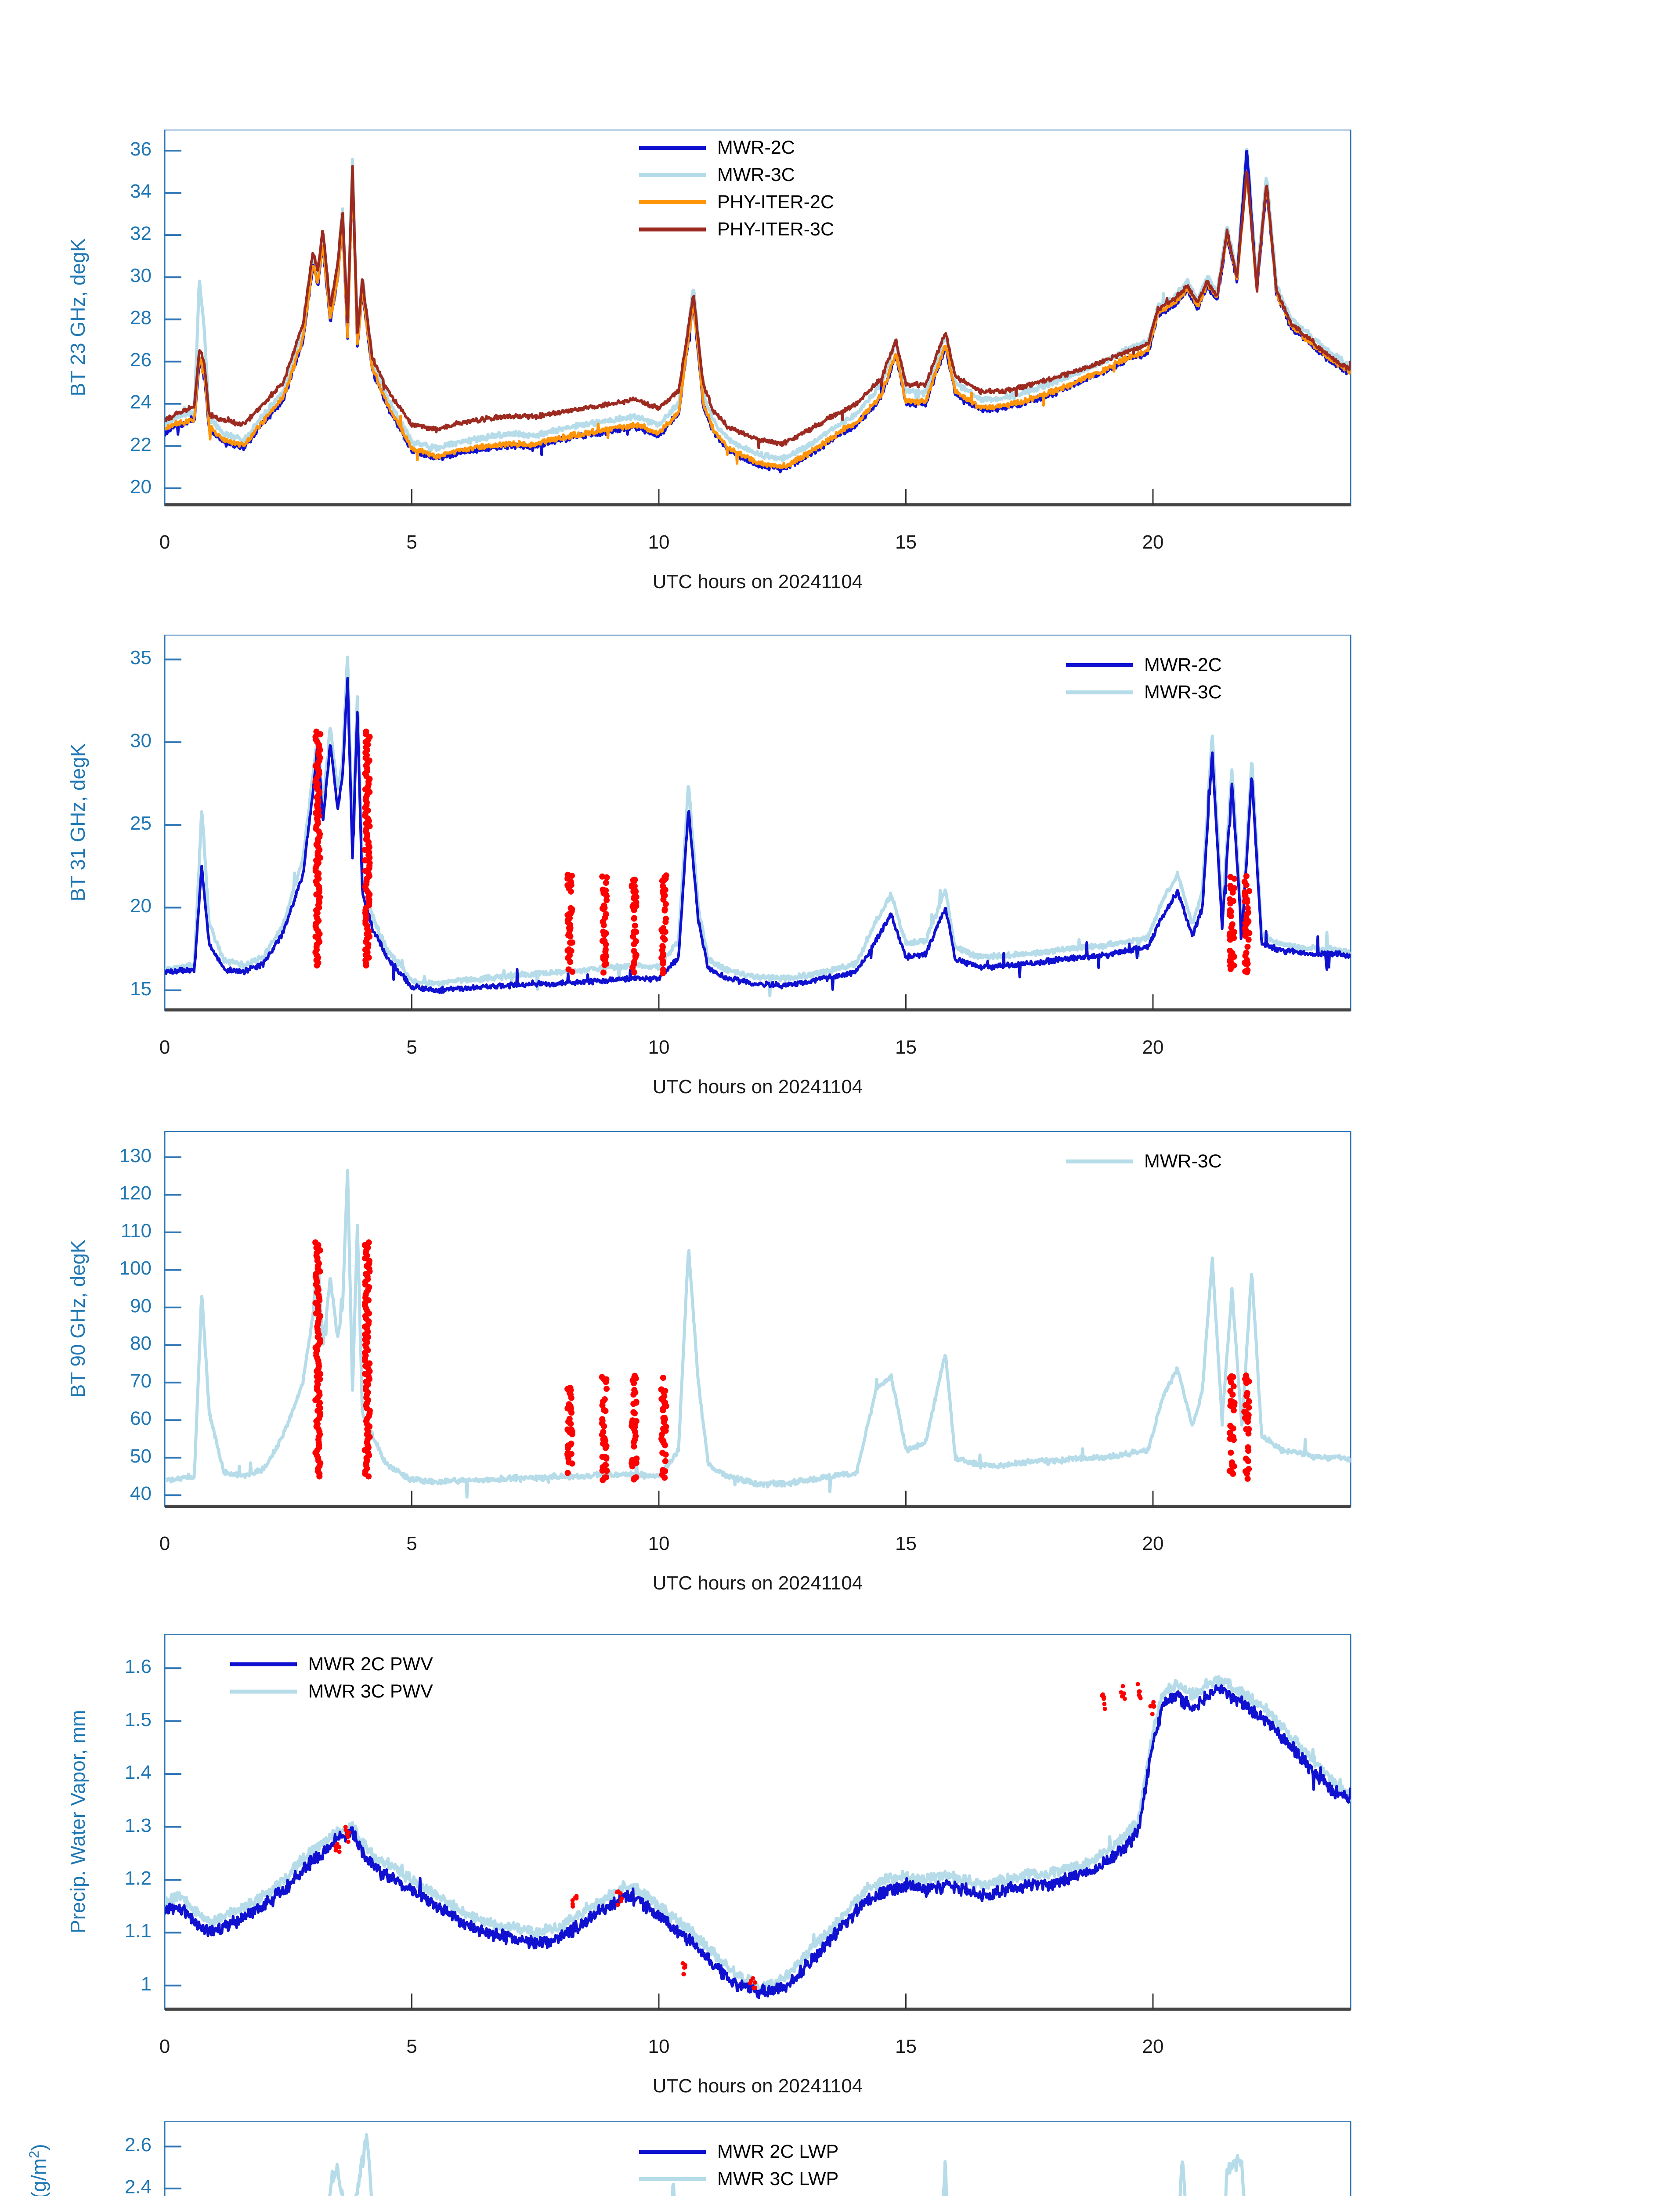  Describe the element at coordinates (164, 2047) in the screenshot. I see `x-tick-label: 0` at that location.